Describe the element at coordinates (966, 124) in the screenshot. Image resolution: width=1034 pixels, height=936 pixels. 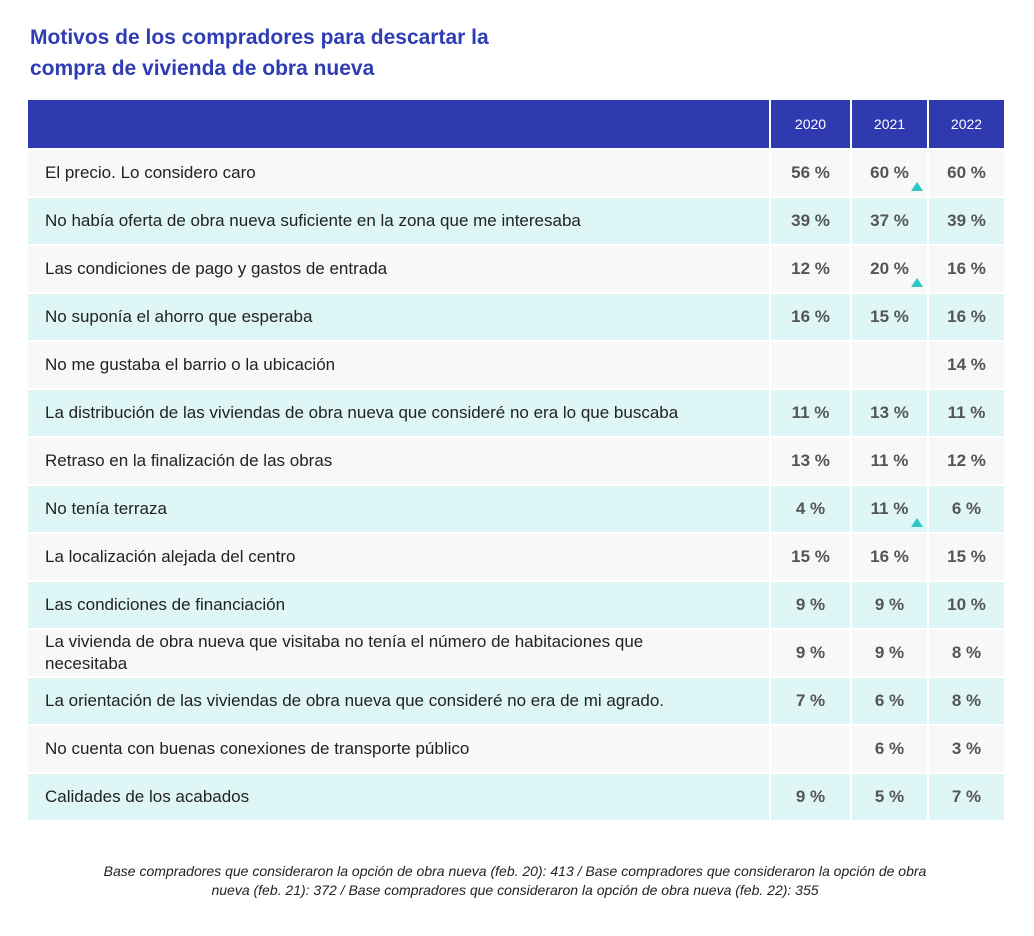
I see `header-cell: 2022` at that location.